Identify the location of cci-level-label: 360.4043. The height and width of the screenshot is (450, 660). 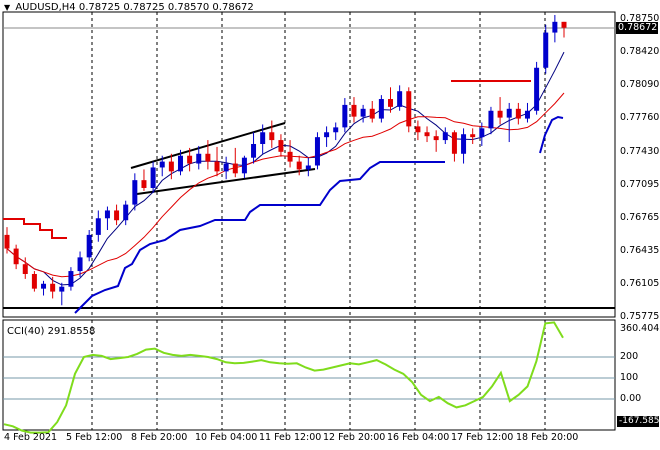
(640, 328).